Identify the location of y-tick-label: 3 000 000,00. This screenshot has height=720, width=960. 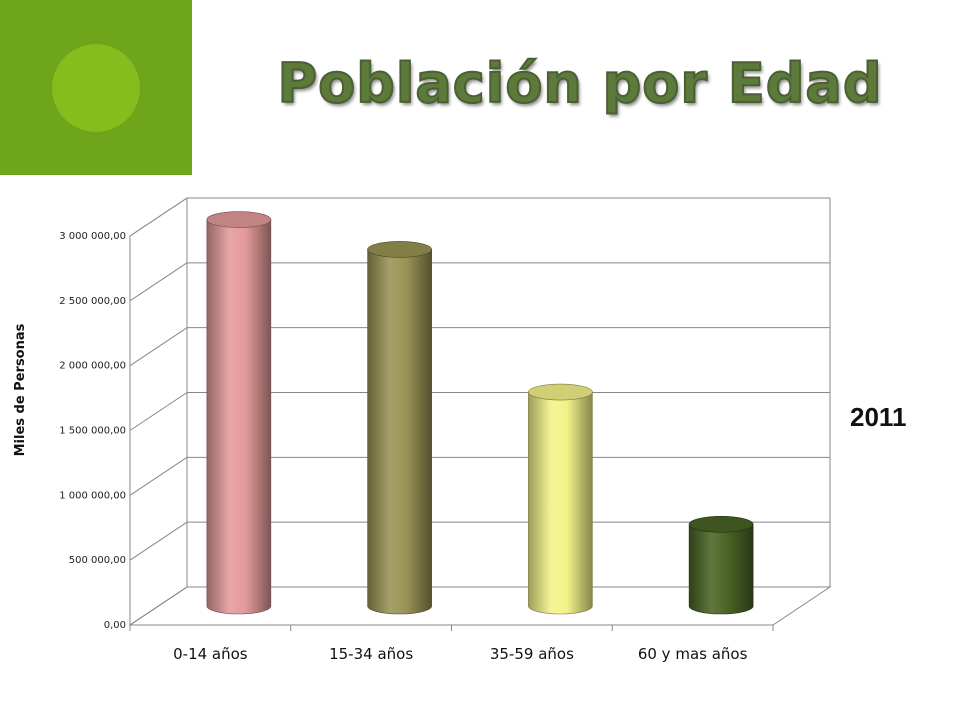
(92, 236).